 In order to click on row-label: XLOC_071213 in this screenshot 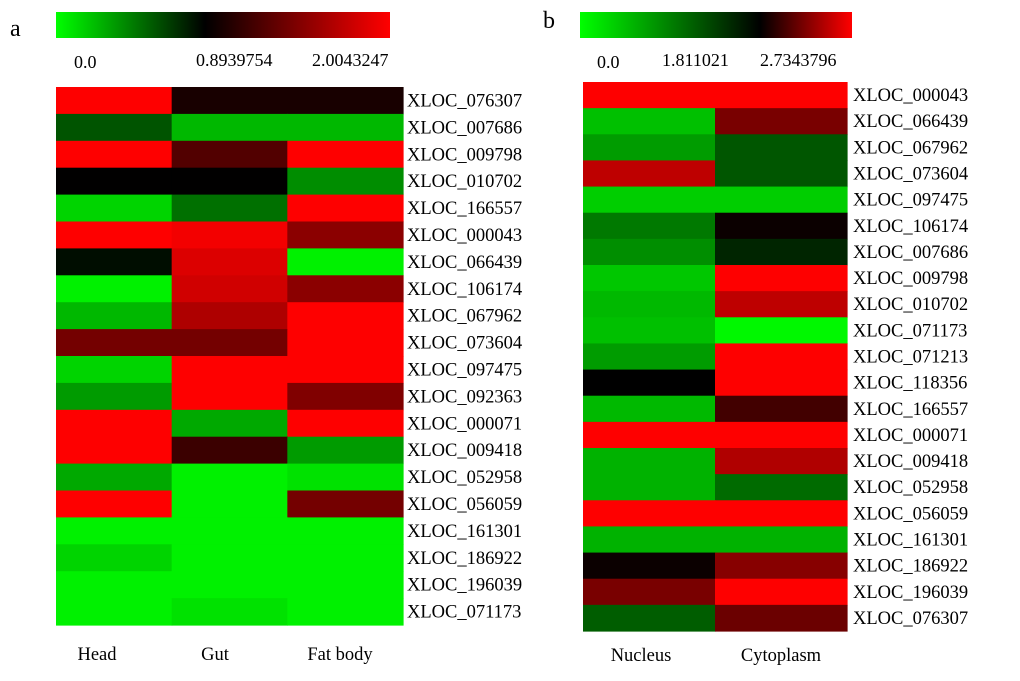, I will do `click(910, 358)`.